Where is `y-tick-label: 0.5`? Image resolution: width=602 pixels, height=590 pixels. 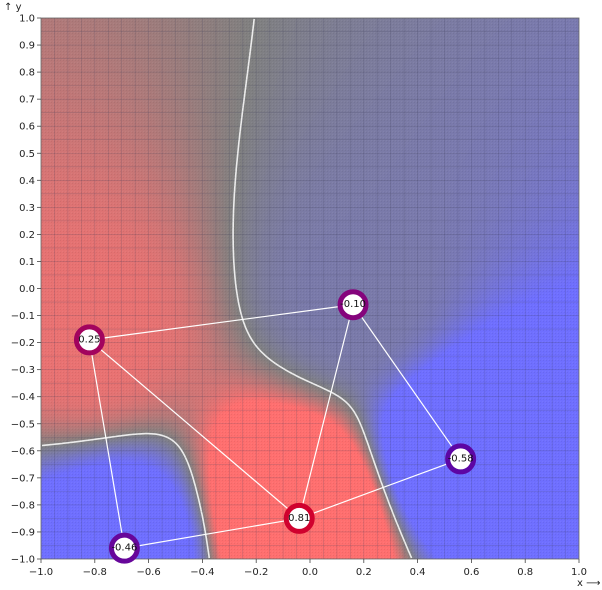
y-tick-label: 0.5 is located at coordinates (27, 154).